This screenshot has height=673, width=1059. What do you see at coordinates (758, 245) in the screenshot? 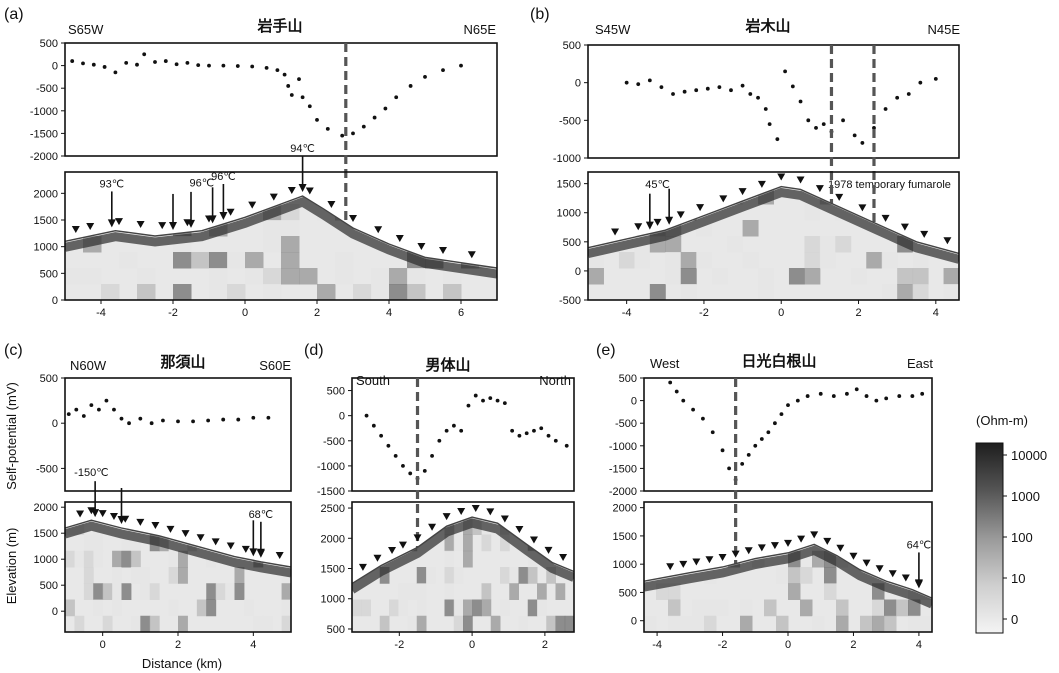
I see `panel-b-res-chart: 45℃ 1500 1000 500 0 -500 -4 -2 0 2 4` at bounding box center [758, 245].